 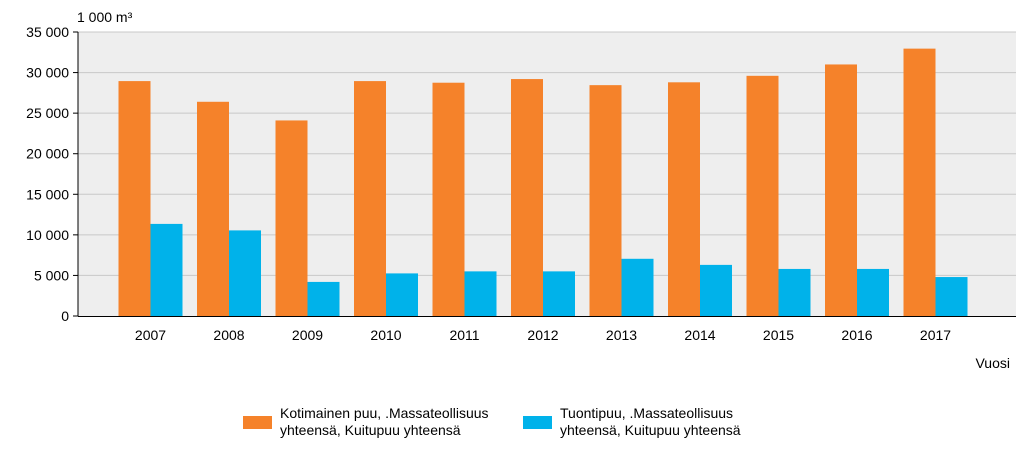 I want to click on x-tick-label: 2009, so click(x=307, y=335).